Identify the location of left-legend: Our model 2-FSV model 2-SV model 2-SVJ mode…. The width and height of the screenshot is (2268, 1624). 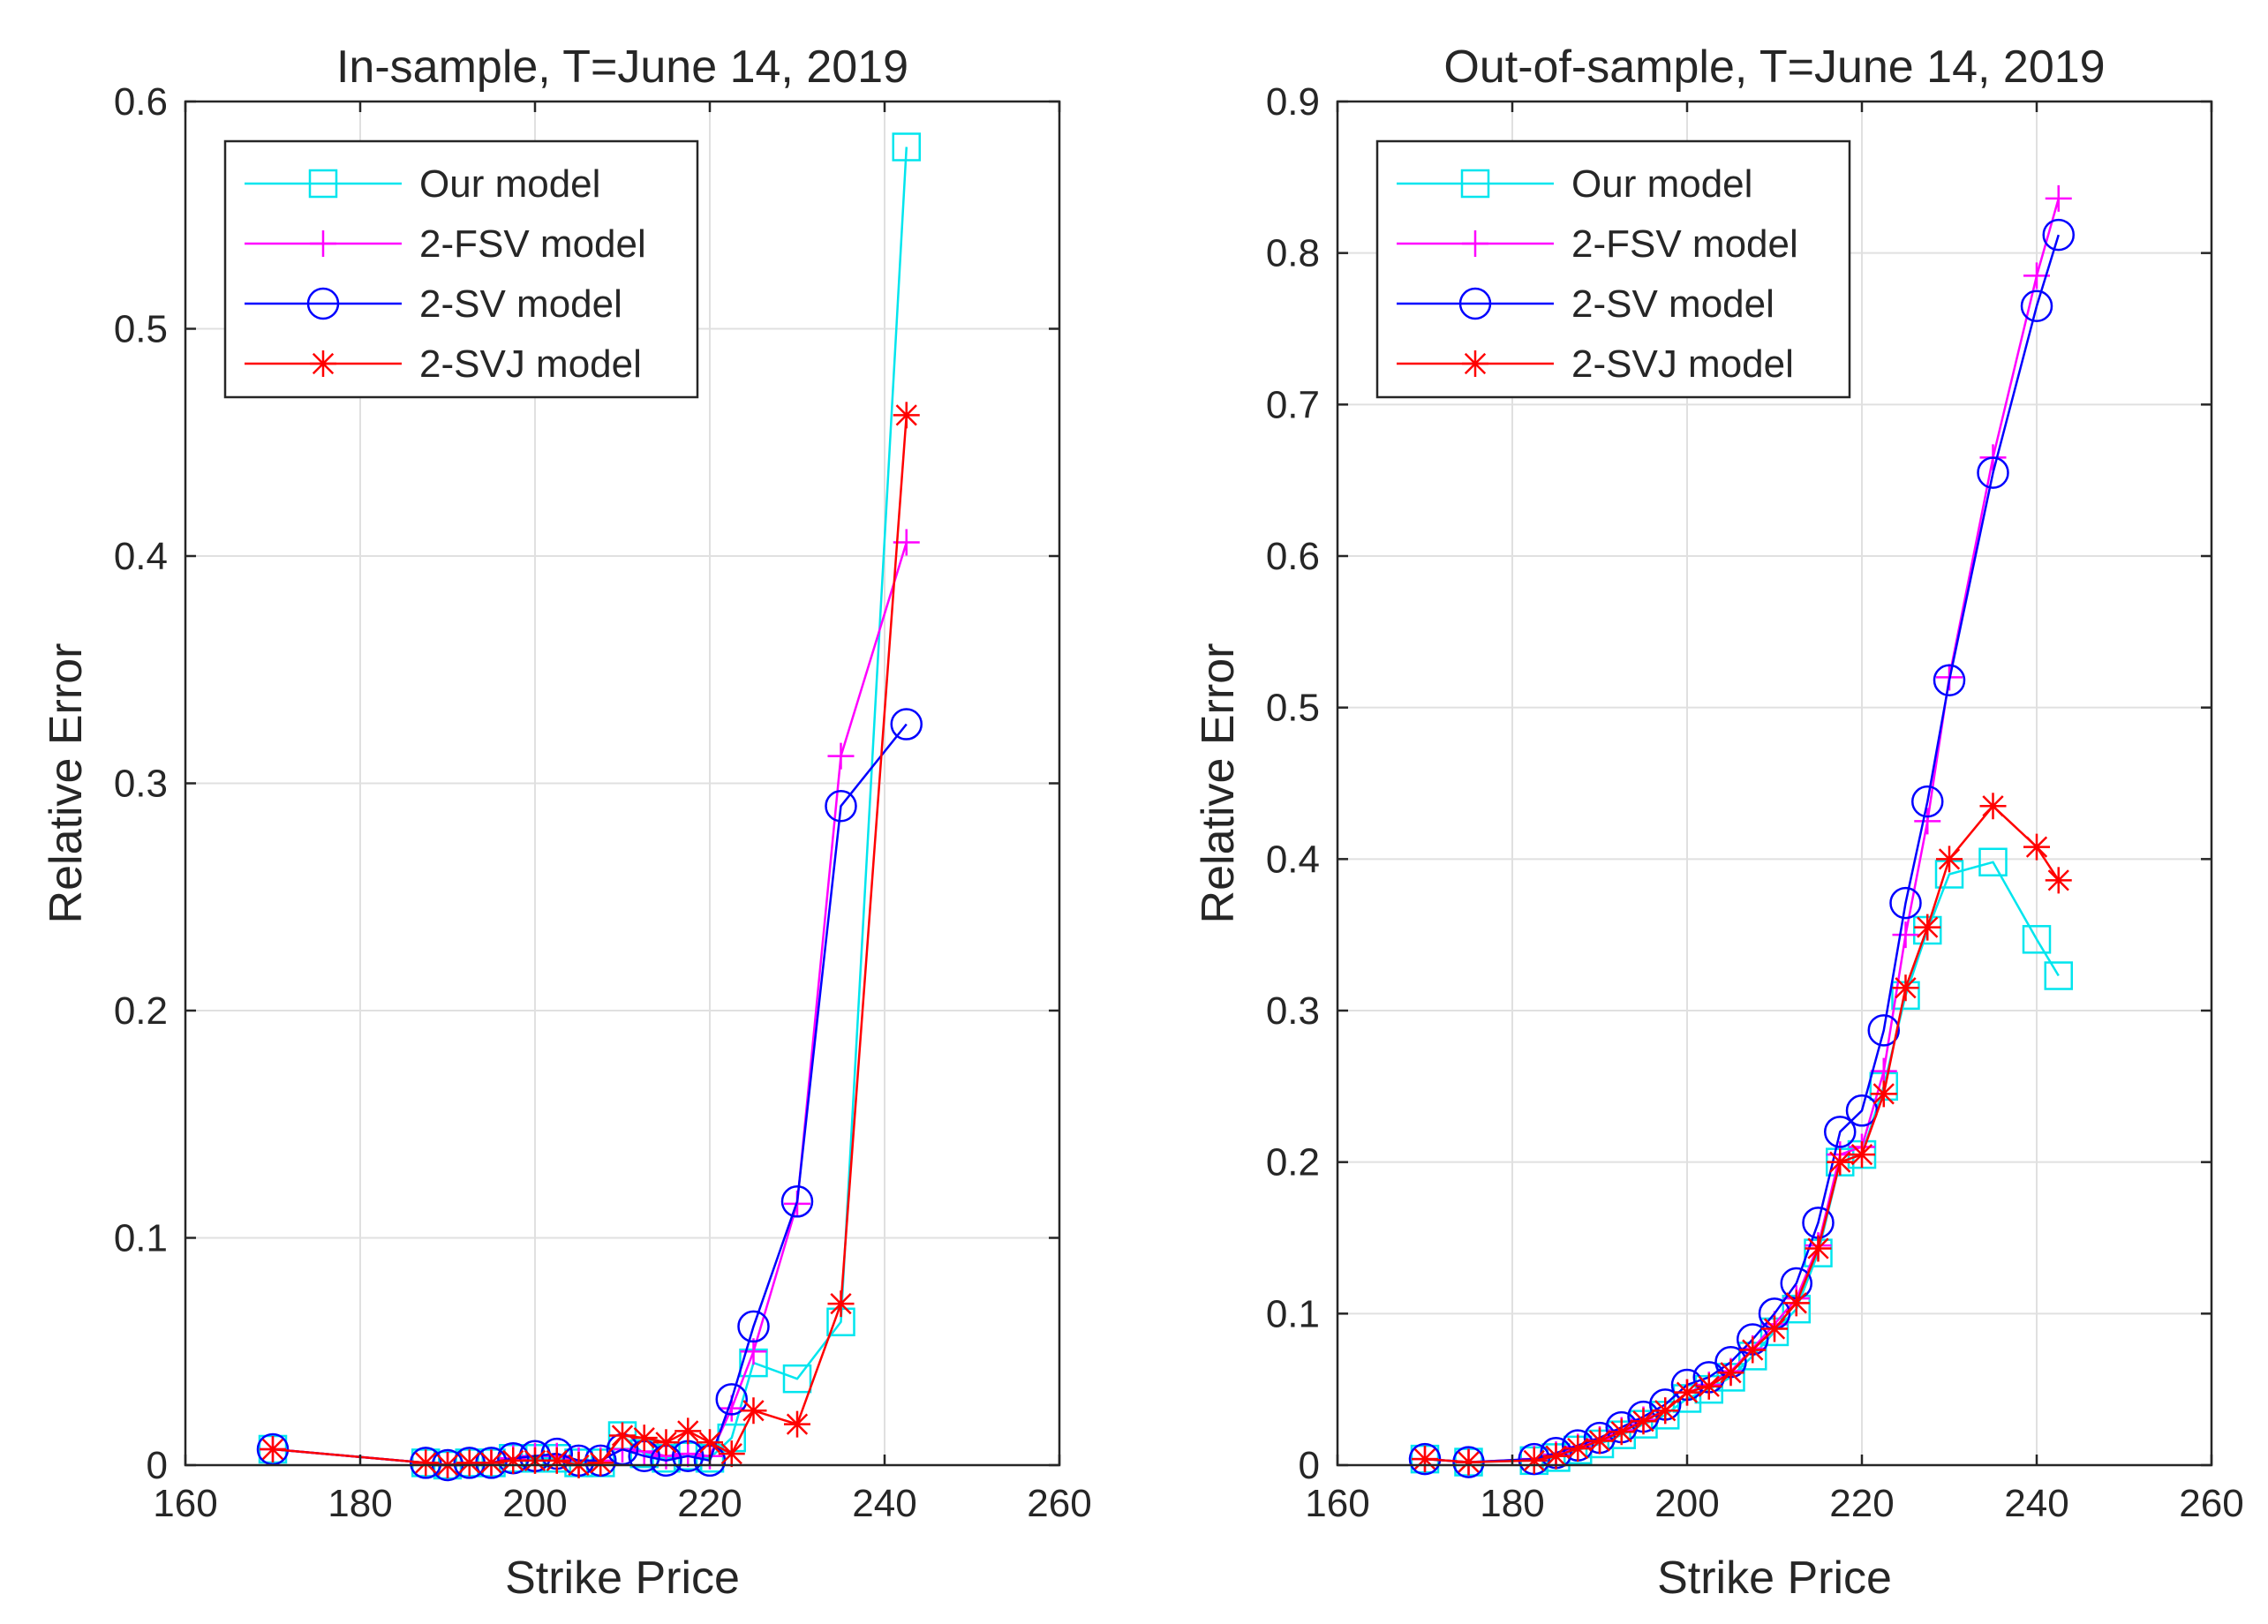
(461, 269).